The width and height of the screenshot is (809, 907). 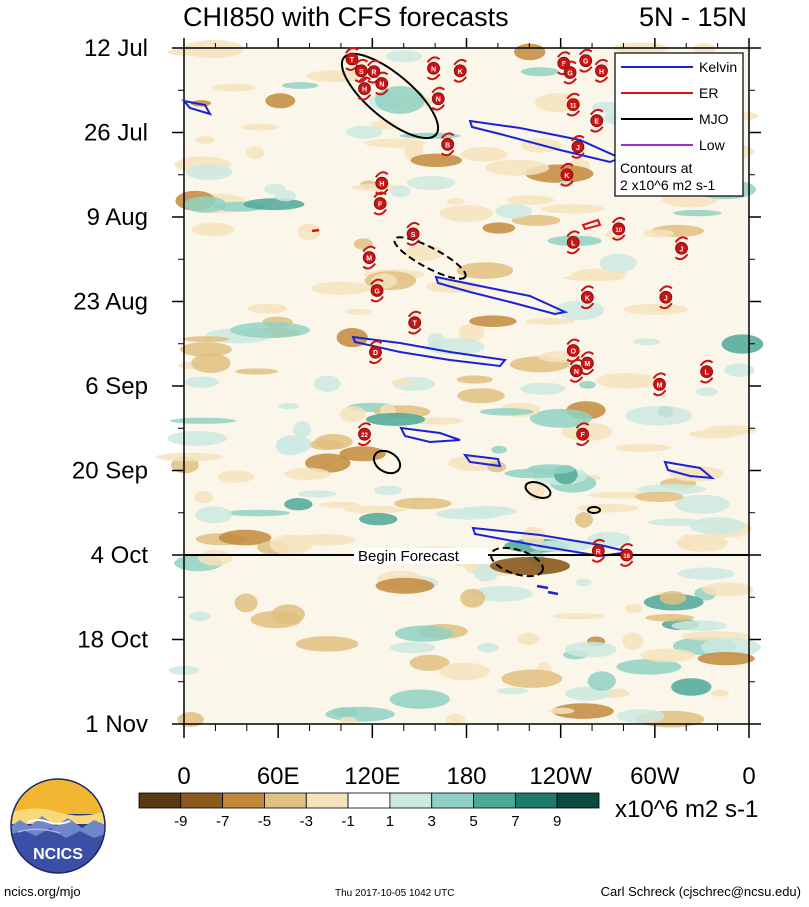 I want to click on storm-marker: L, so click(x=573, y=242).